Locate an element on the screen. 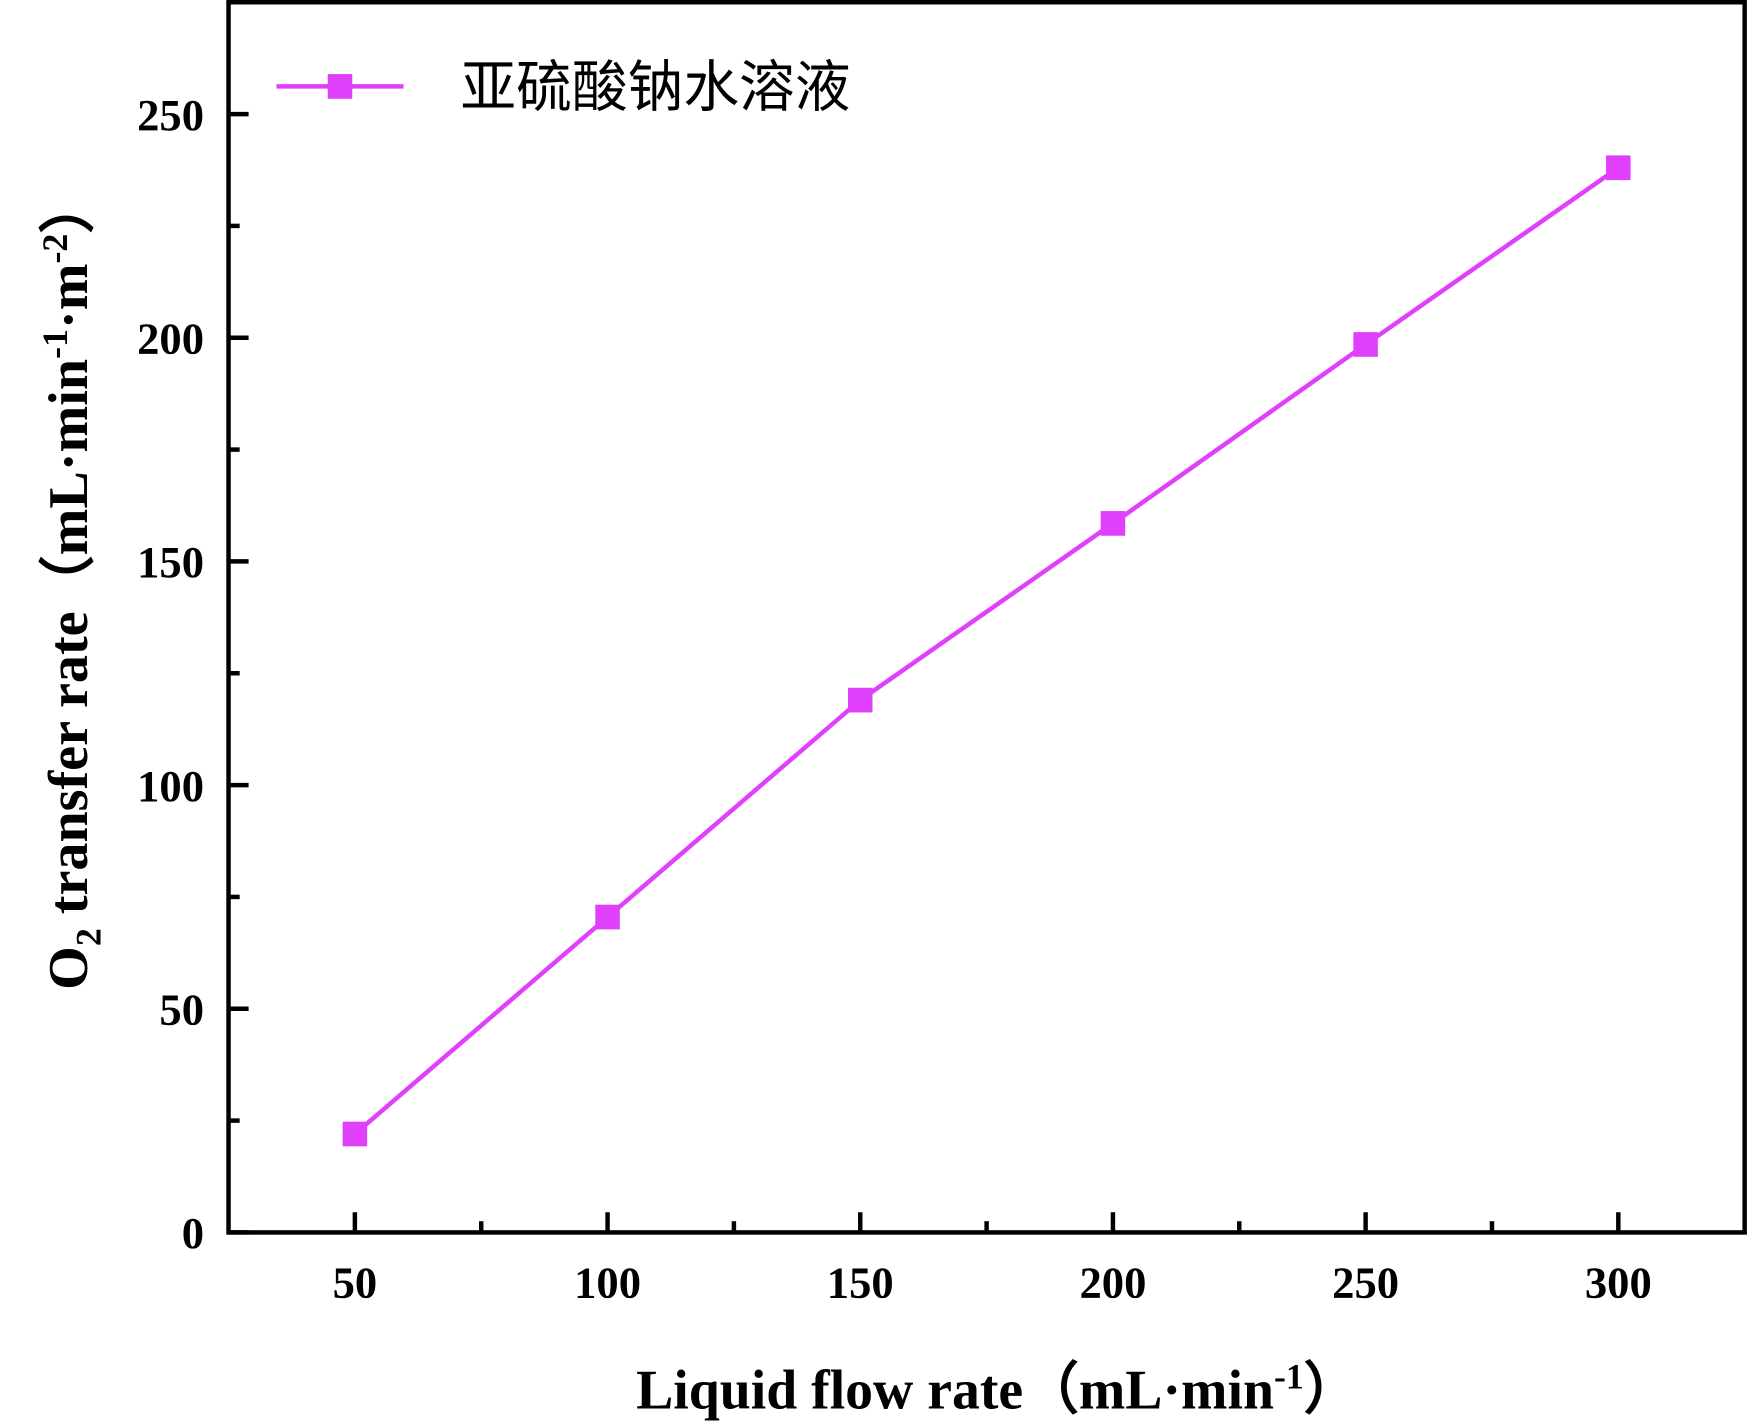  y-tick-label: 100 is located at coordinates (170, 786).